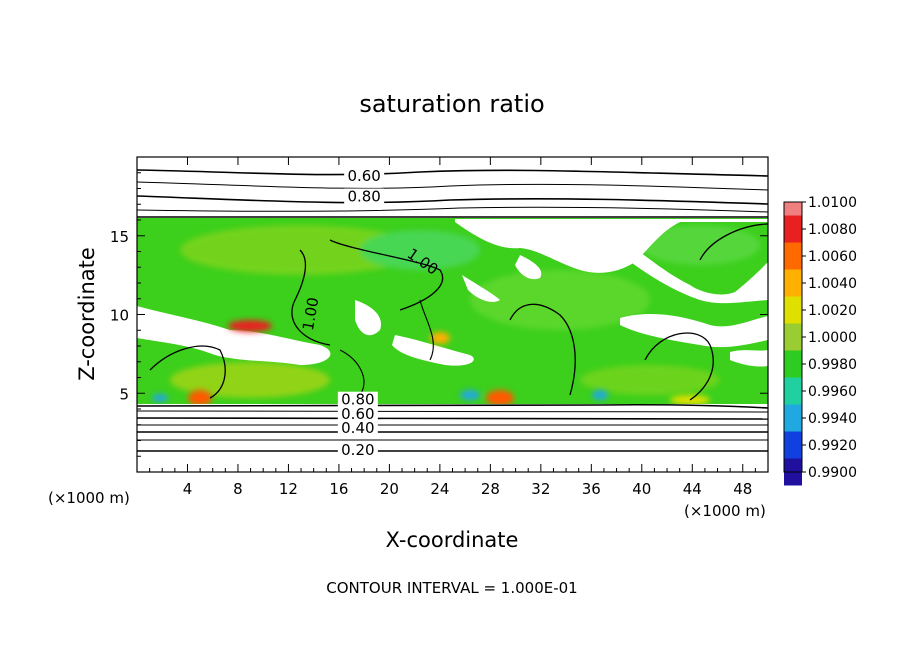 Image resolution: width=904 pixels, height=654 pixels. I want to click on contour-interval-note: CONTOUR INTERVAL = 1.000E-01, so click(451, 588).